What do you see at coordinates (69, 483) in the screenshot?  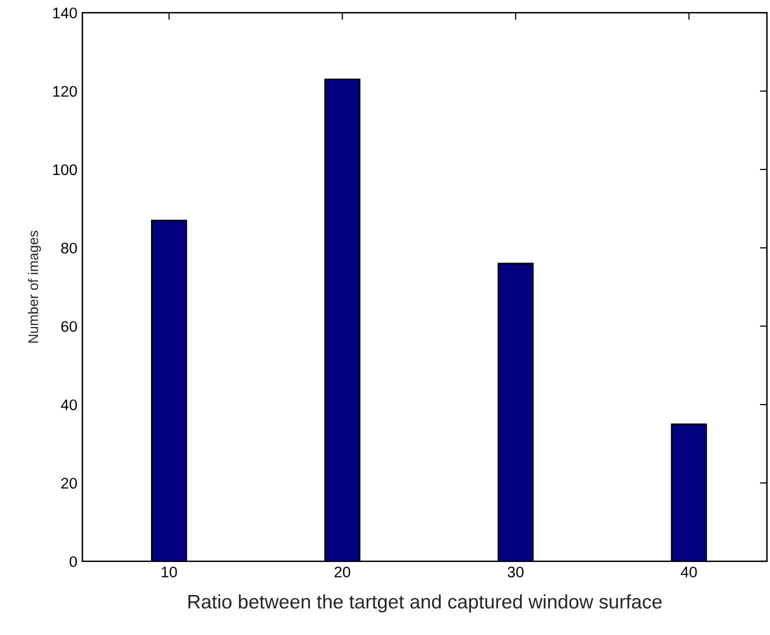 I see `y-tick-label: 20` at bounding box center [69, 483].